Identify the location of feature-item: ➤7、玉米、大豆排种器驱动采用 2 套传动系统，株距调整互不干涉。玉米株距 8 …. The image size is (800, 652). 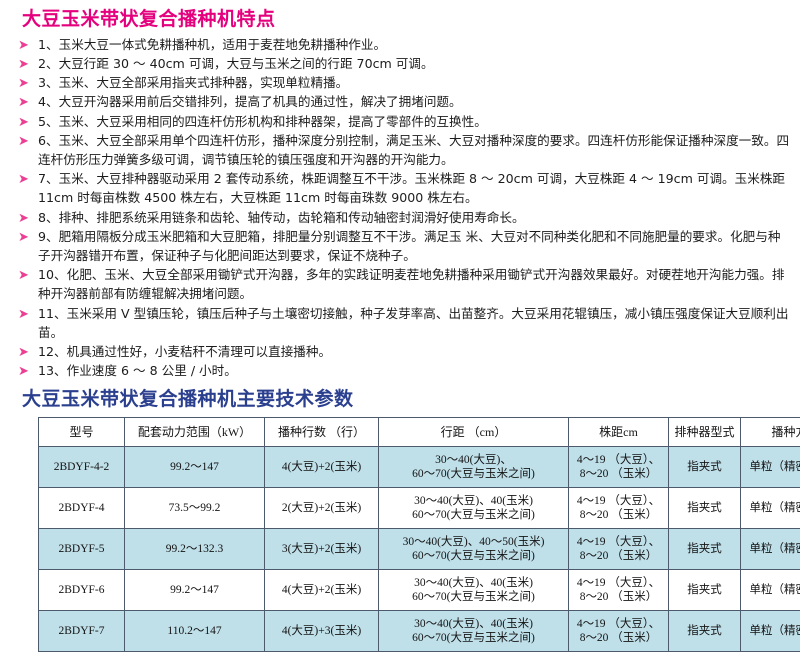
(400, 188).